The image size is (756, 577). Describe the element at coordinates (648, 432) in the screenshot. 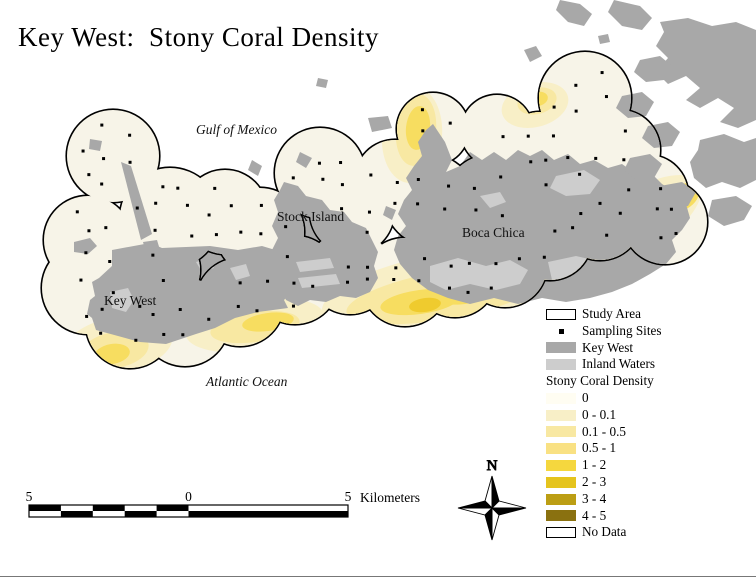

I see `legend-item: 0.1 - 0.5` at that location.